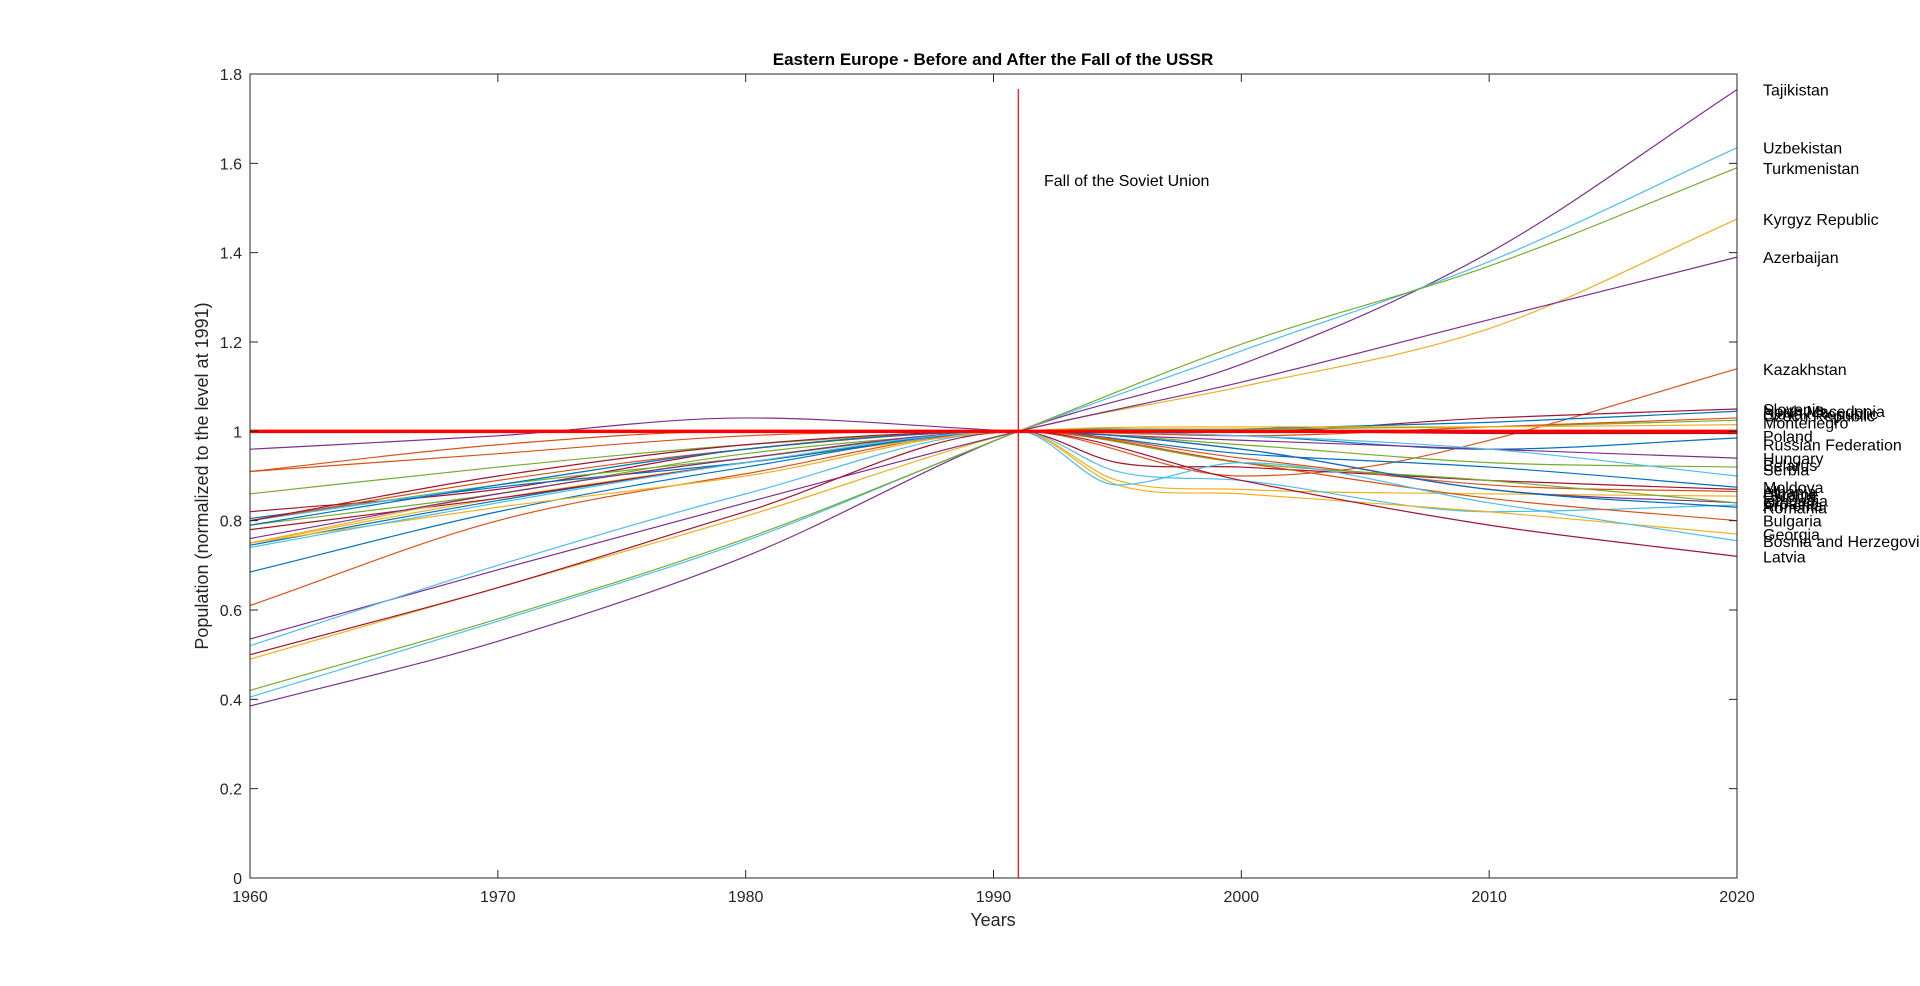  Describe the element at coordinates (992, 920) in the screenshot. I see `x-axis-title: Years` at that location.